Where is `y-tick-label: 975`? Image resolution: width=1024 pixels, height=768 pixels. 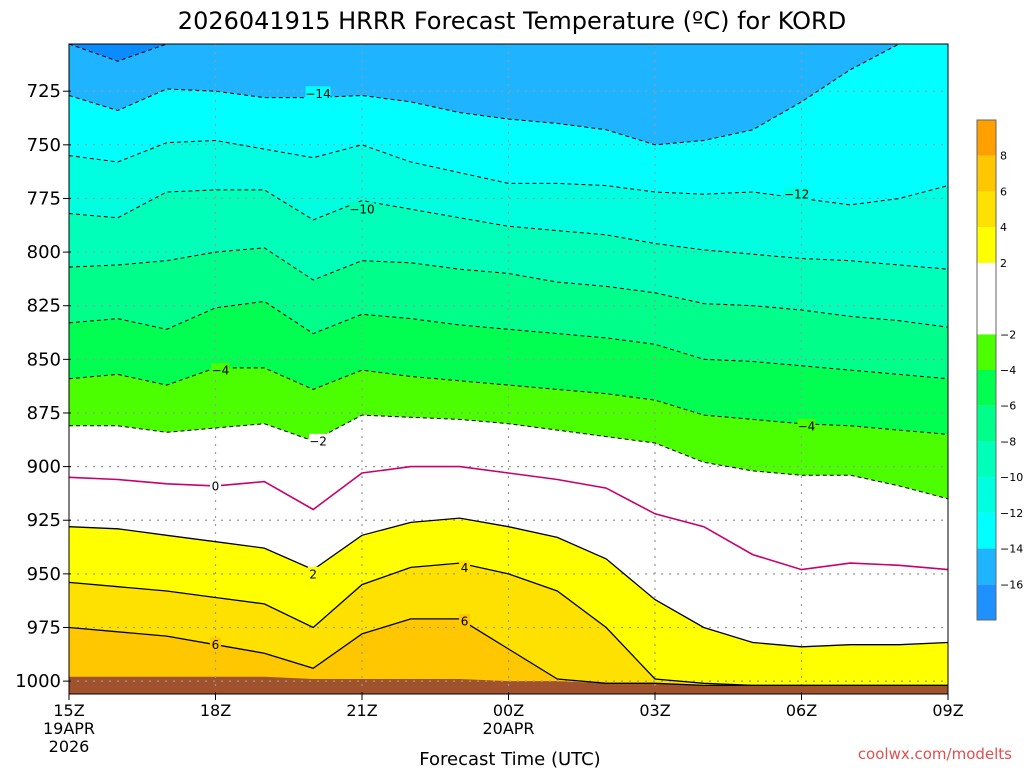
y-tick-label: 975 is located at coordinates (44, 627).